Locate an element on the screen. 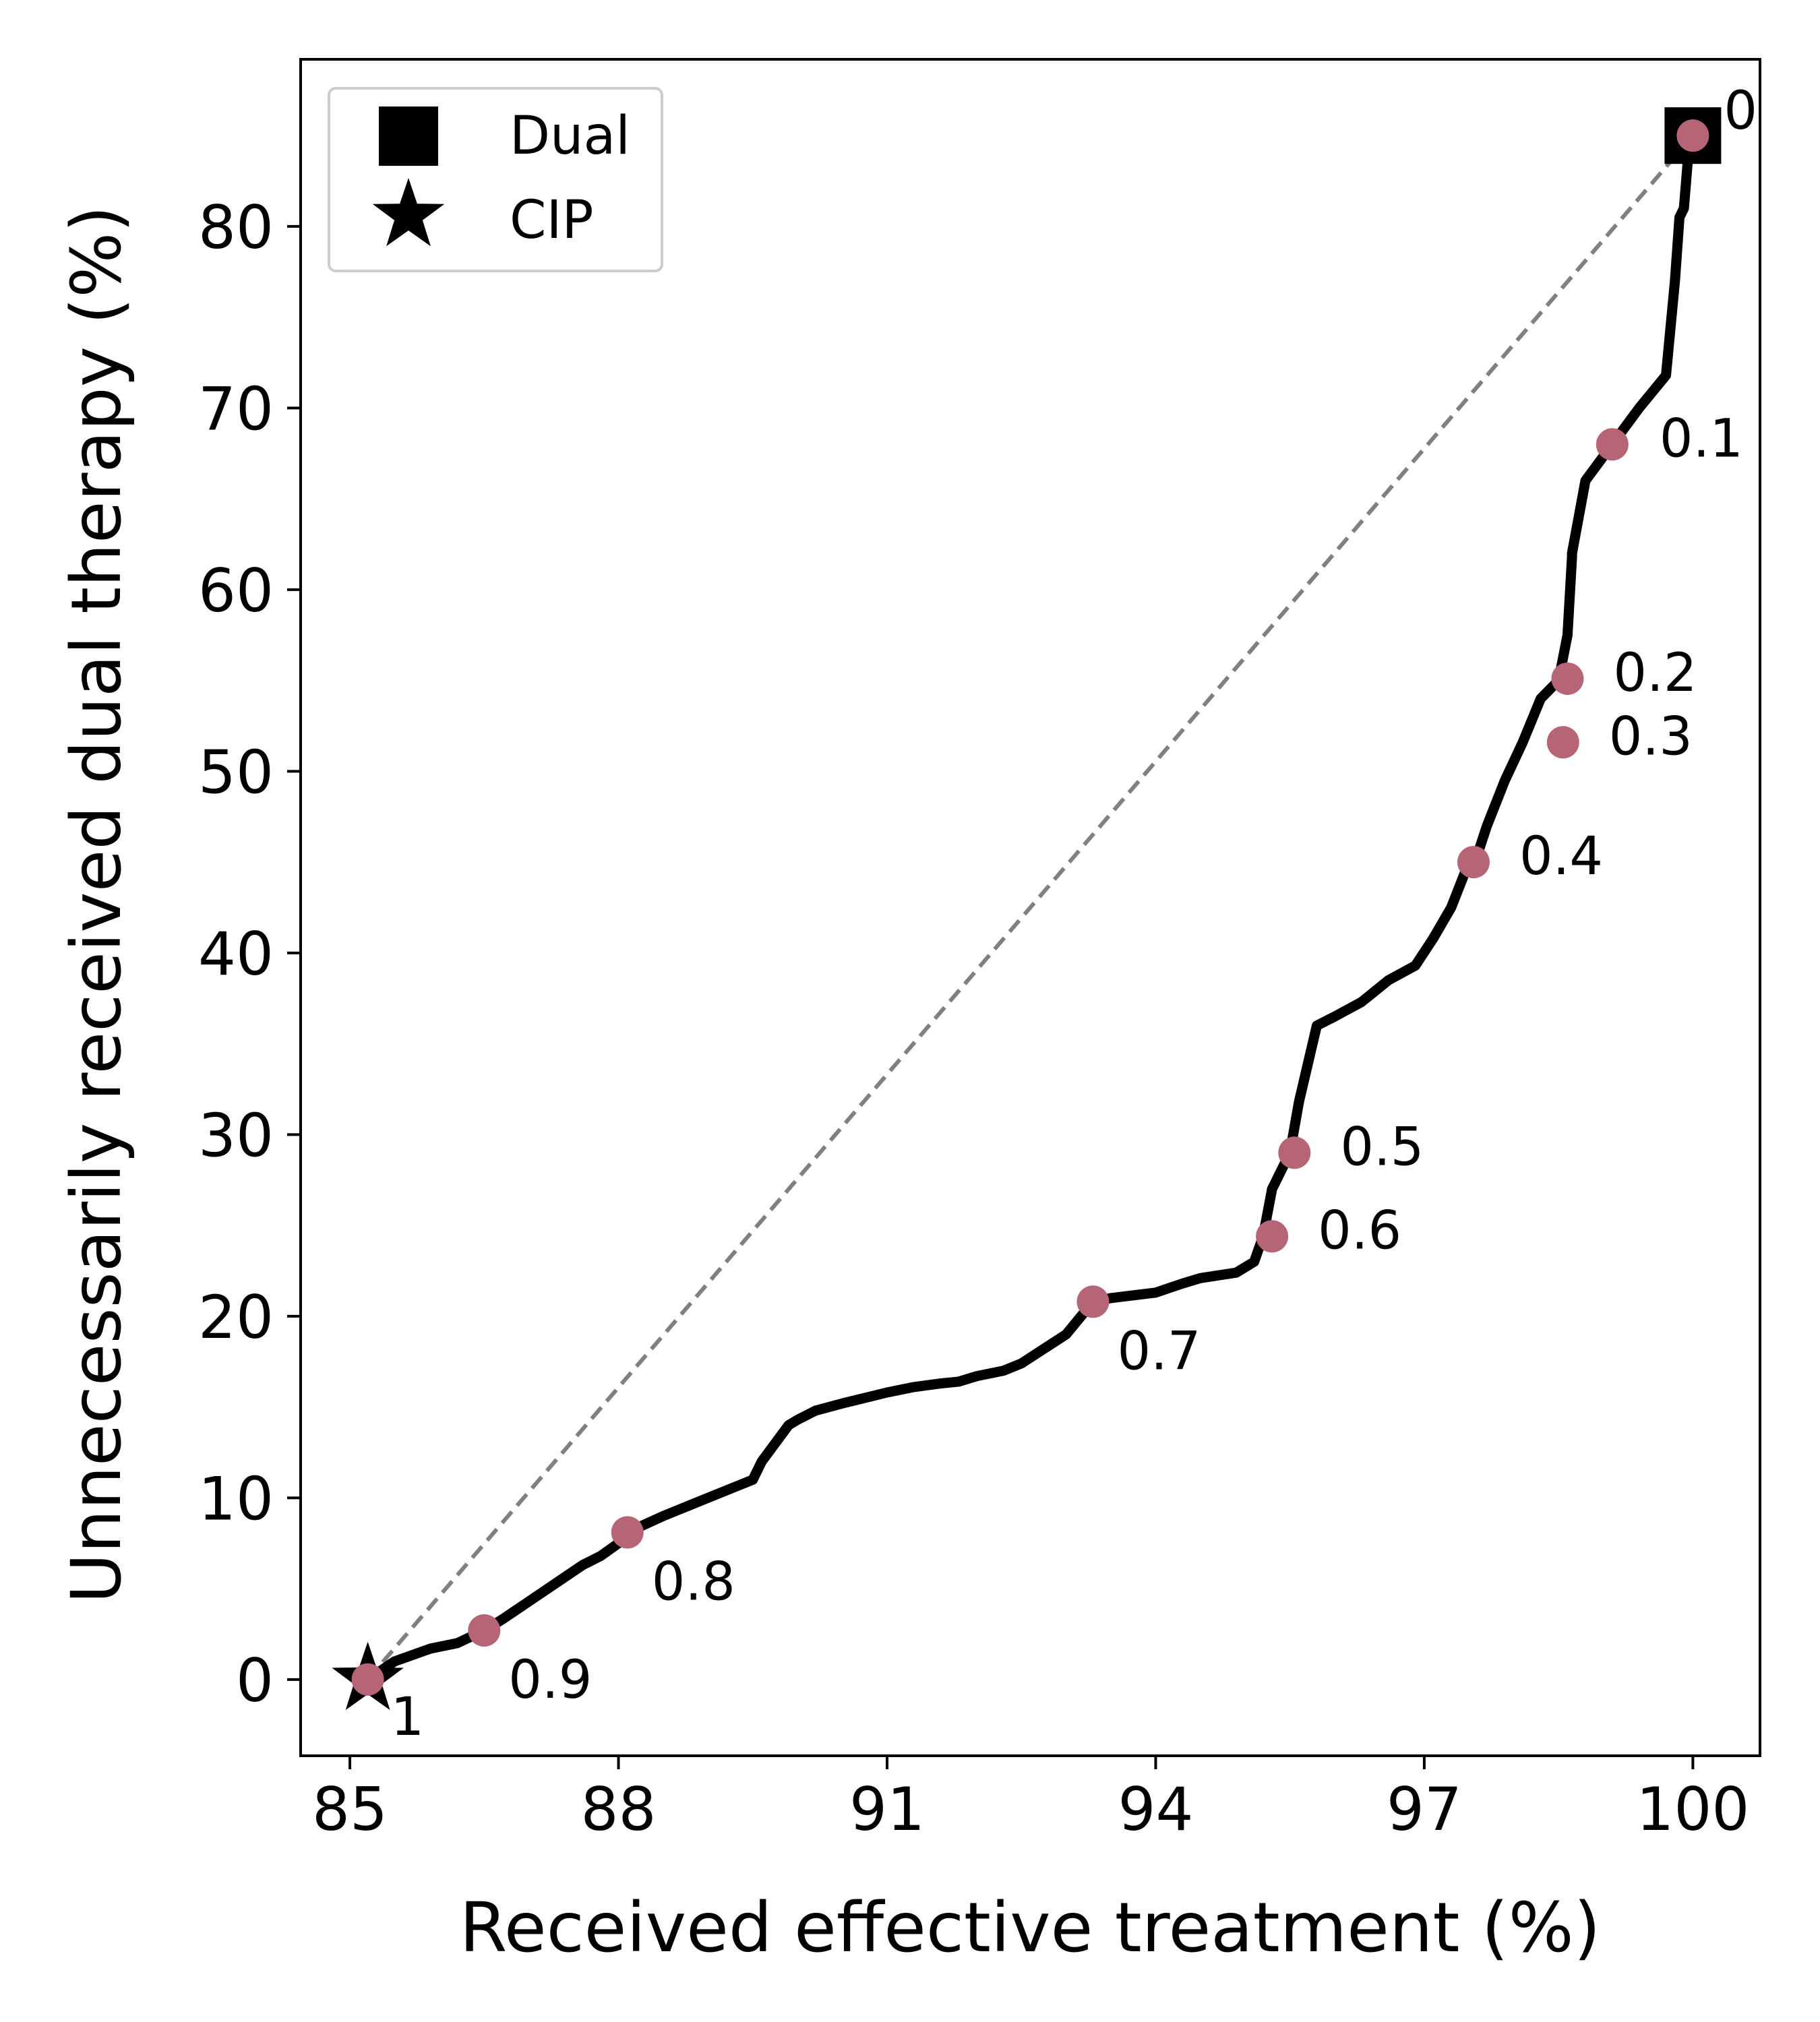  y-tick-label: 60 is located at coordinates (236, 590).